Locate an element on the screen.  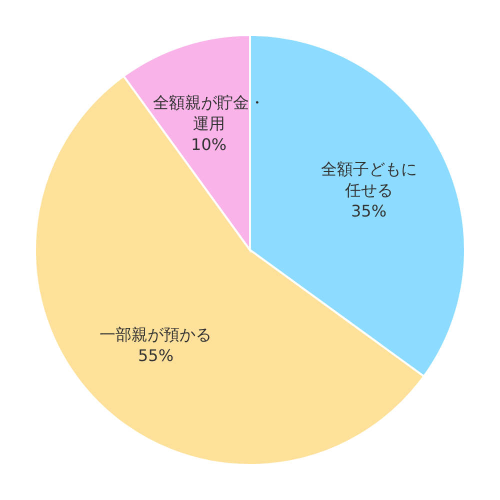
data-label: 55% is located at coordinates (156, 355).